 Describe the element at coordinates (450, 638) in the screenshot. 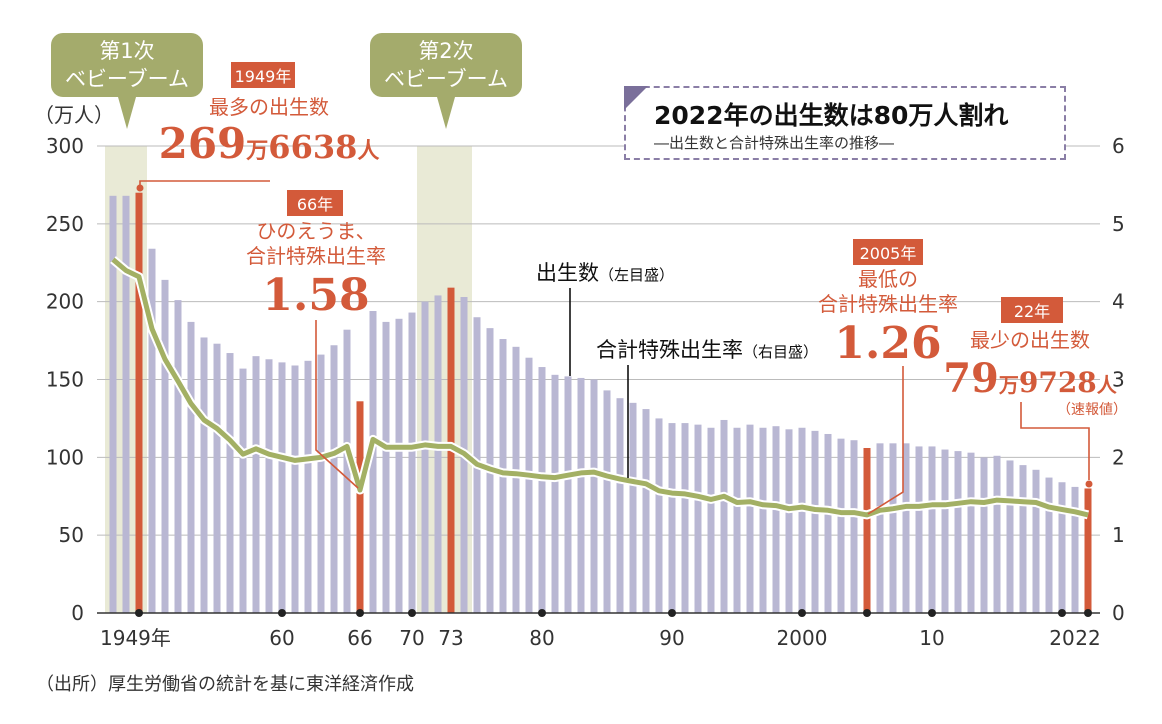

I see `x-tick-label: 73` at that location.